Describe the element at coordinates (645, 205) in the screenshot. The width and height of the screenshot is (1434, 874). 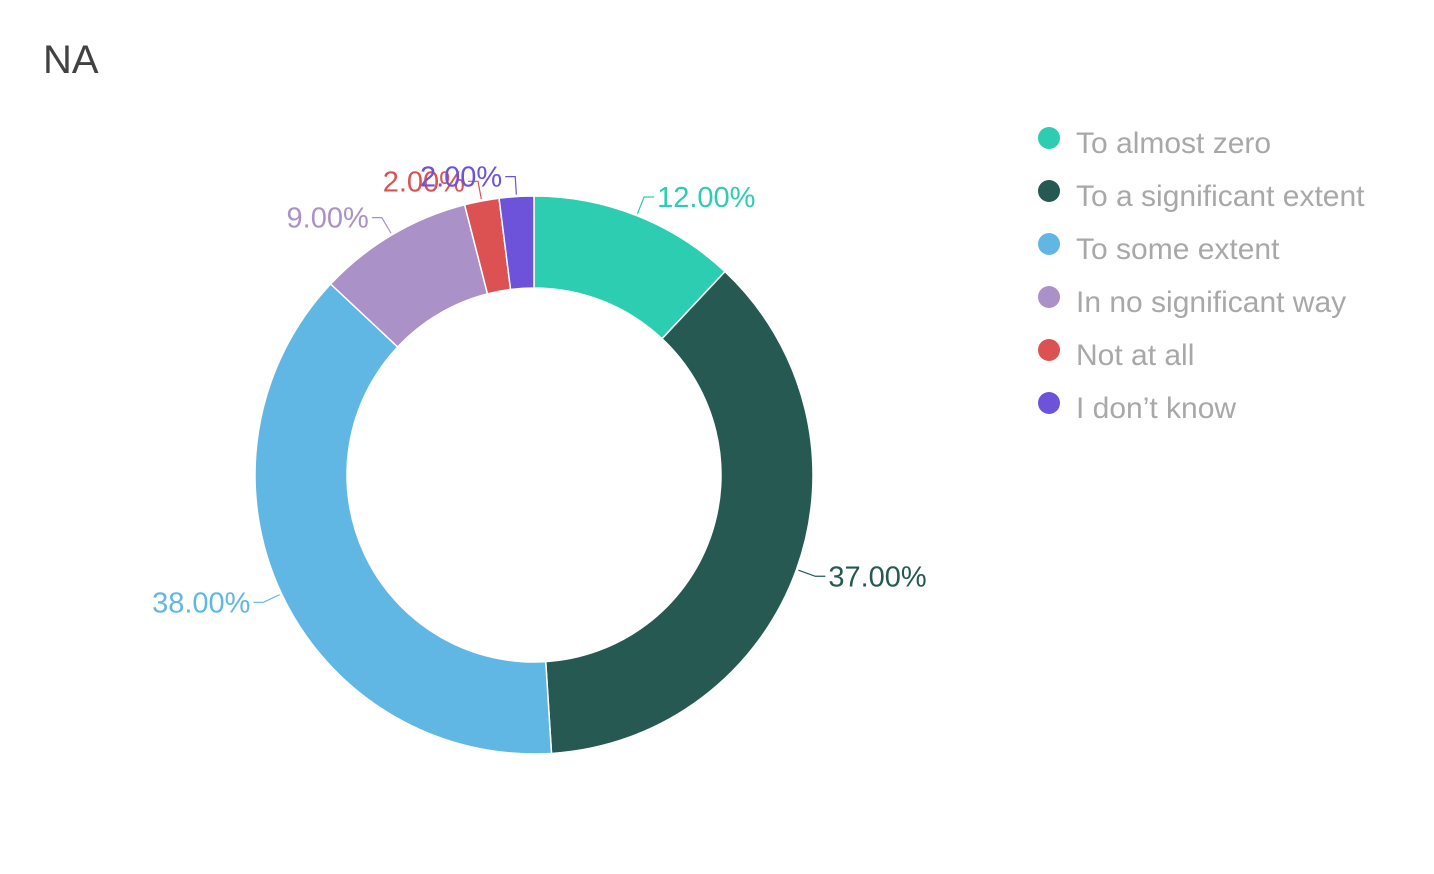
I see `leader-line-to-almost-zero` at that location.